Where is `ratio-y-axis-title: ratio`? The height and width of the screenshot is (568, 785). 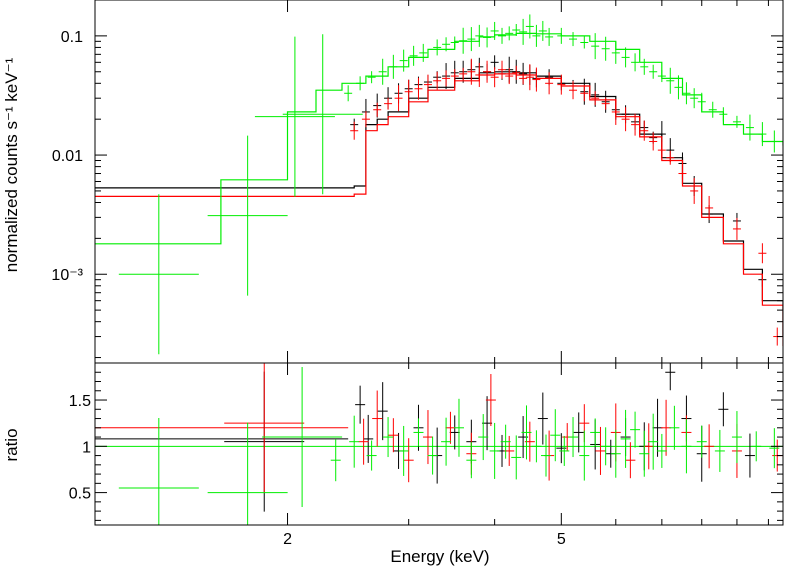
ratio-y-axis-title: ratio is located at coordinates (11, 444).